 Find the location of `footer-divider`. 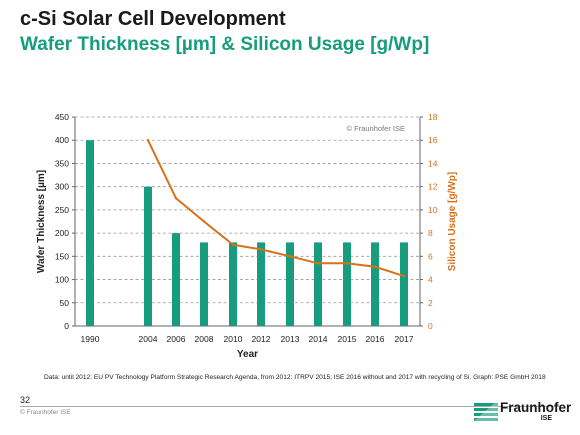

footer-divider is located at coordinates (290, 406).